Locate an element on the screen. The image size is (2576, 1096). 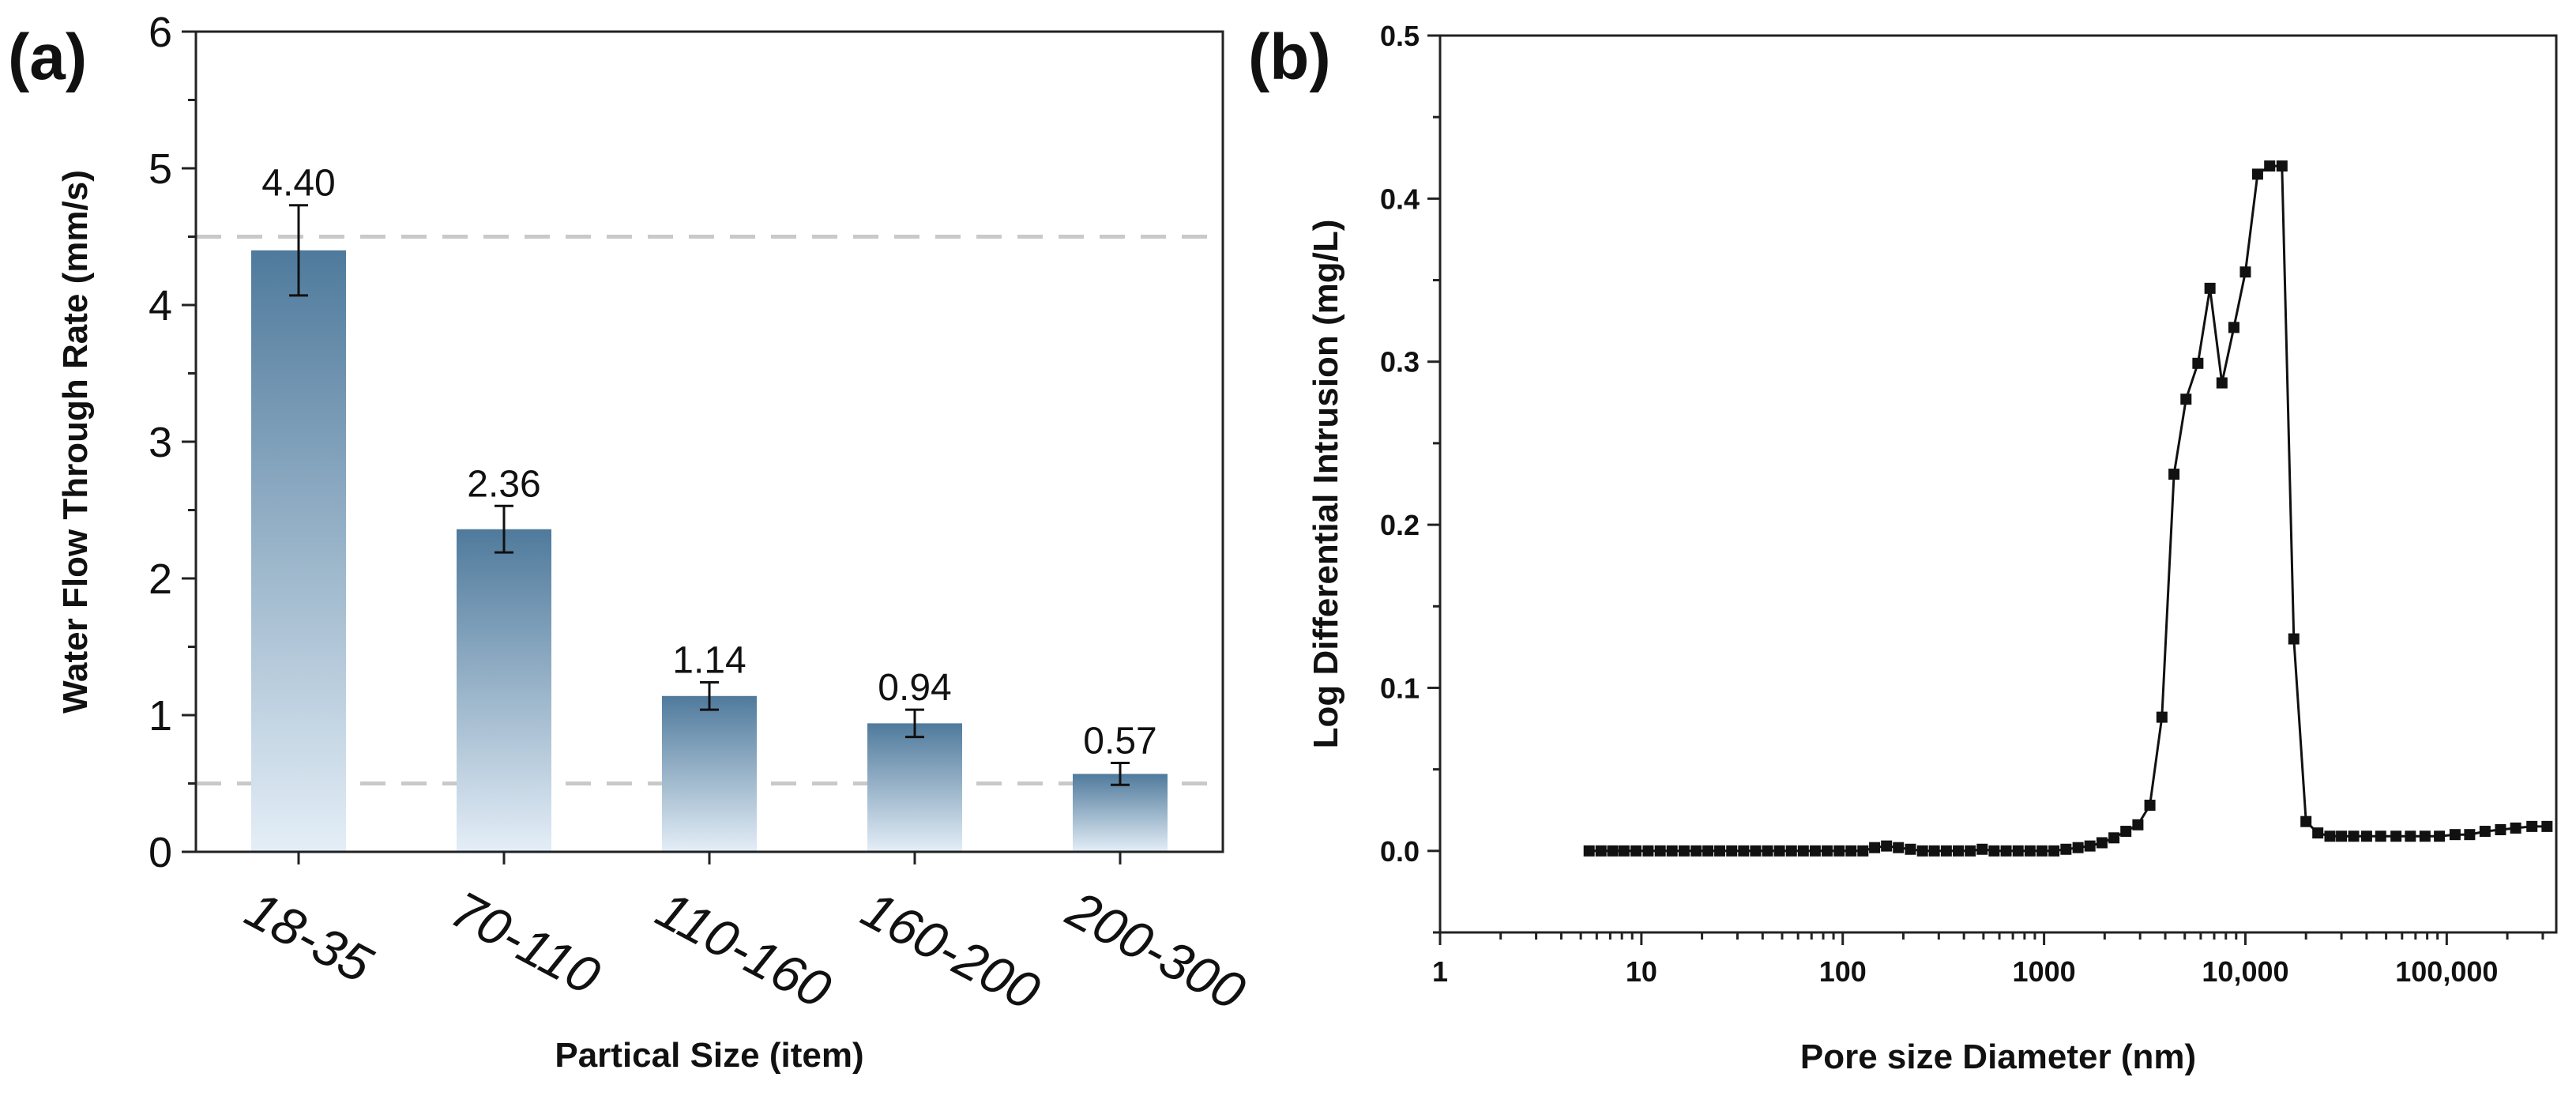
x-tick-label: 160-200 is located at coordinates (951, 950).